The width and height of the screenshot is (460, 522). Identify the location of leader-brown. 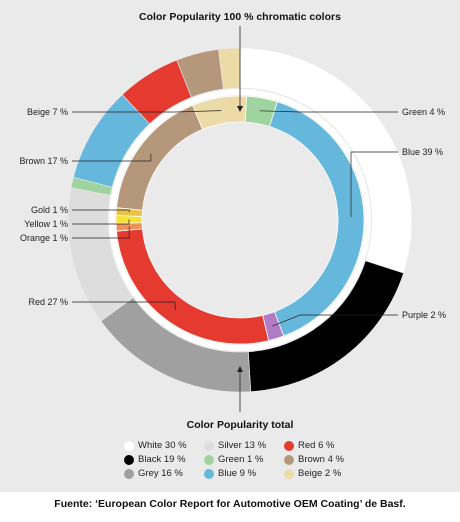
(112, 157).